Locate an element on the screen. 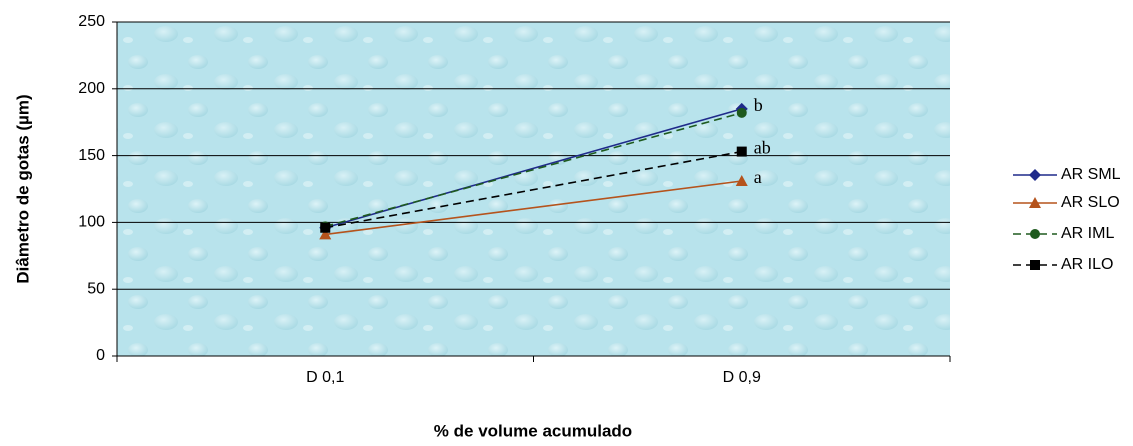 The width and height of the screenshot is (1133, 446). y-axis-title: Diâmetro de gotas (µm) is located at coordinates (22, 188).